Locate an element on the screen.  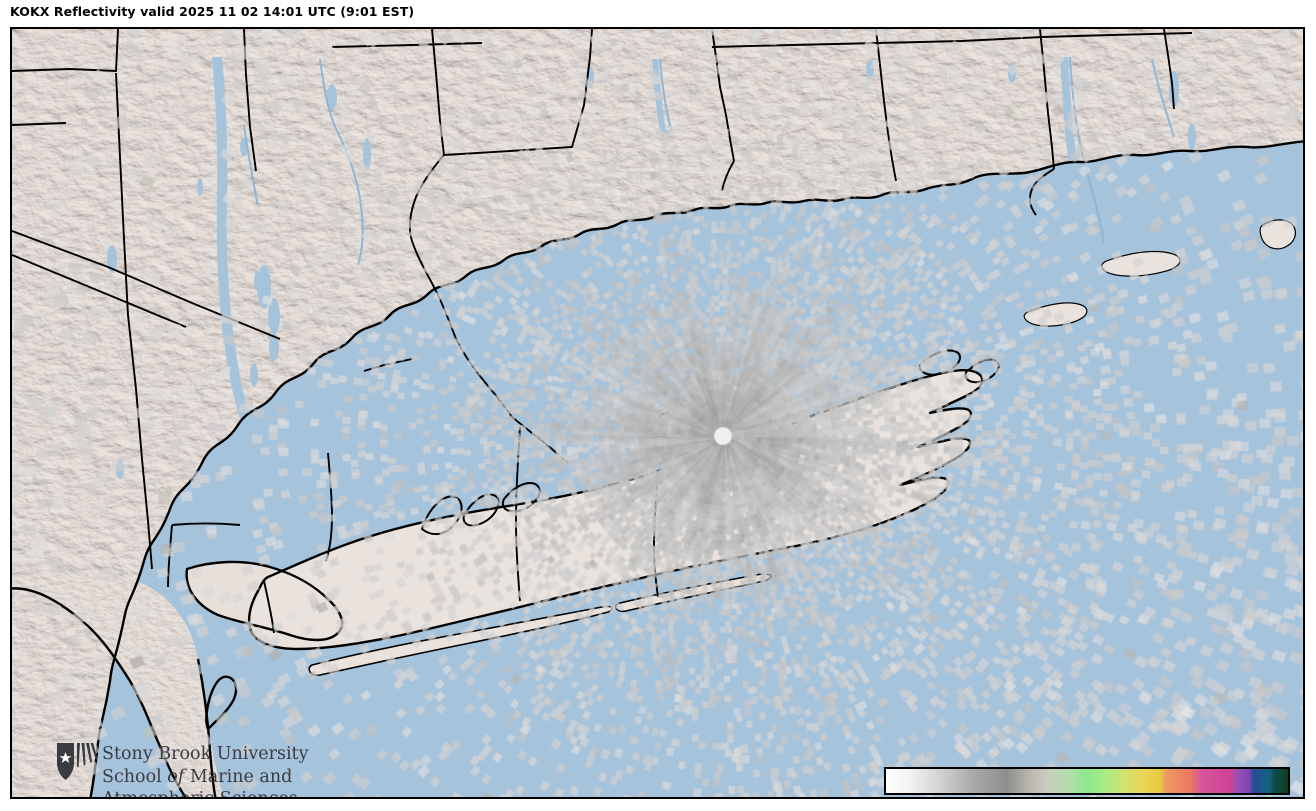
colorbar-gradient is located at coordinates (1087, 781).